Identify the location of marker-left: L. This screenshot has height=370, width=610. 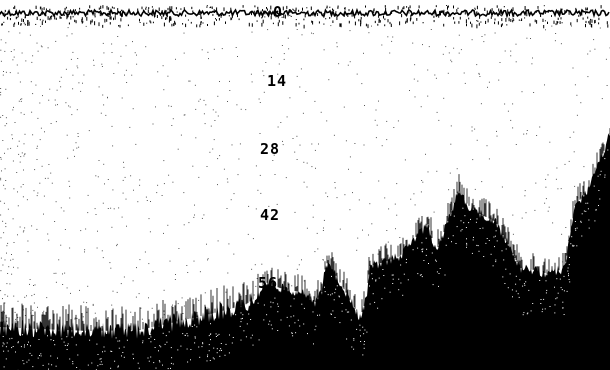
(382, 350).